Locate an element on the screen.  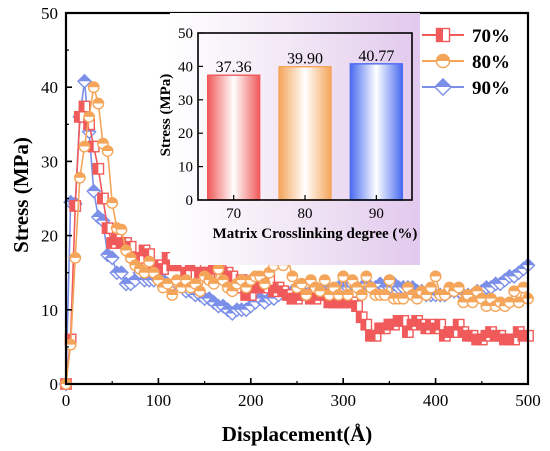
bar-value-label: 40.77 is located at coordinates (376, 56).